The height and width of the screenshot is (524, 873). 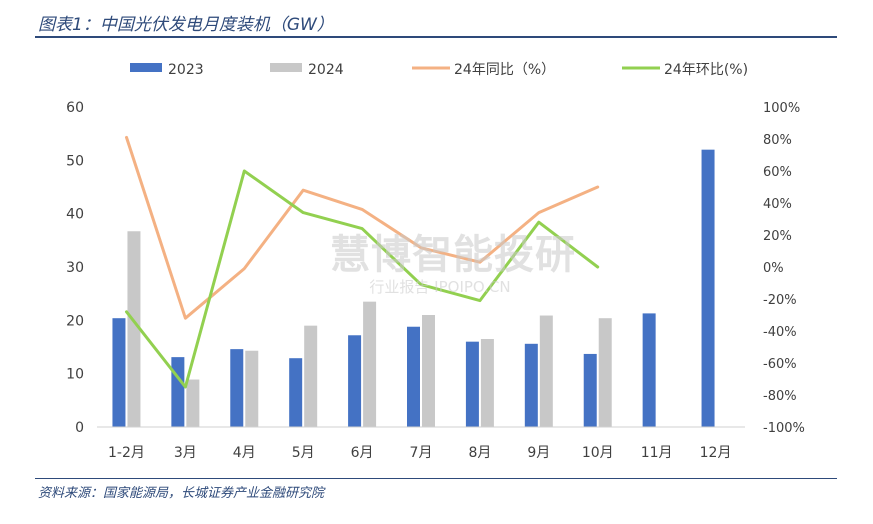 What do you see at coordinates (75, 321) in the screenshot?
I see `left-tick-label: 20` at bounding box center [75, 321].